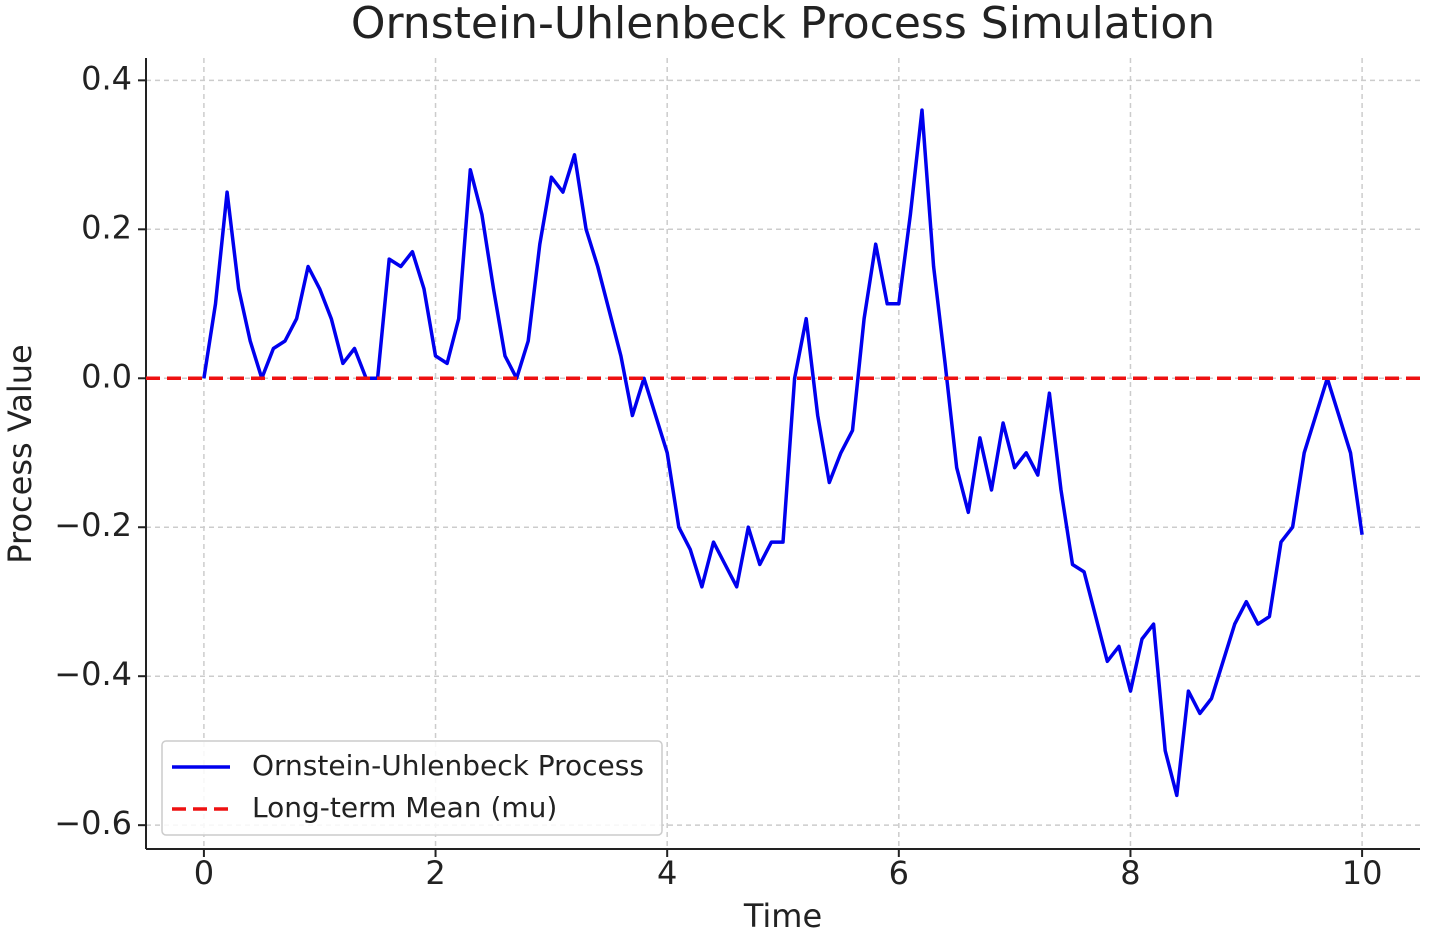 The height and width of the screenshot is (939, 1429). Describe the element at coordinates (1362, 873) in the screenshot. I see `x-tick-label: 10` at that location.